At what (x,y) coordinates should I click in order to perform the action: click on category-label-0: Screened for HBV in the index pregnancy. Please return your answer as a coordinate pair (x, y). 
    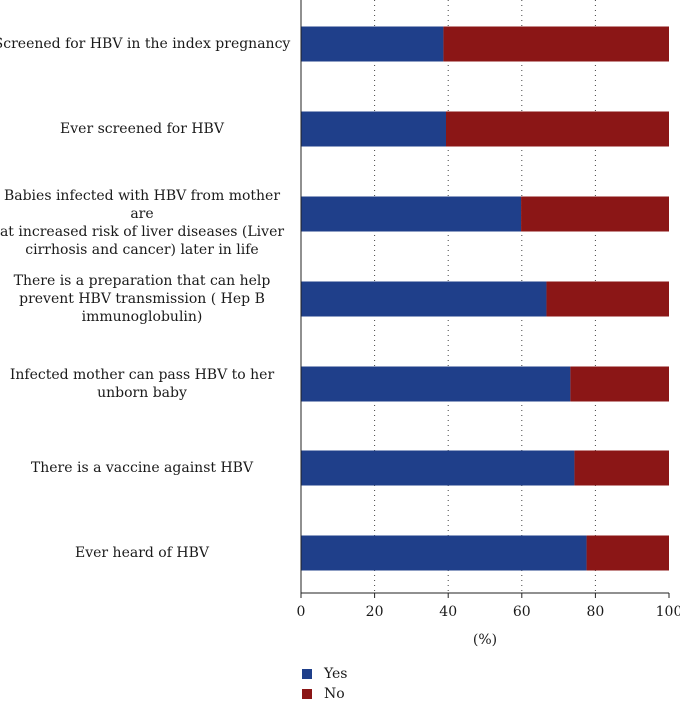
    Looking at the image, I should click on (145, 44).